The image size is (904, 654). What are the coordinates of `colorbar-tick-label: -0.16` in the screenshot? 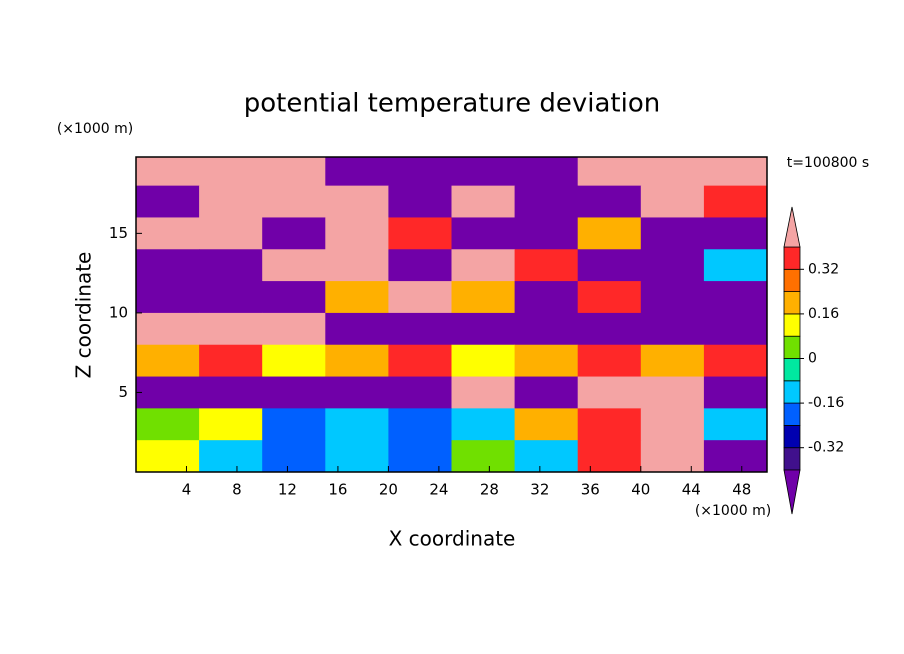 It's located at (826, 403).